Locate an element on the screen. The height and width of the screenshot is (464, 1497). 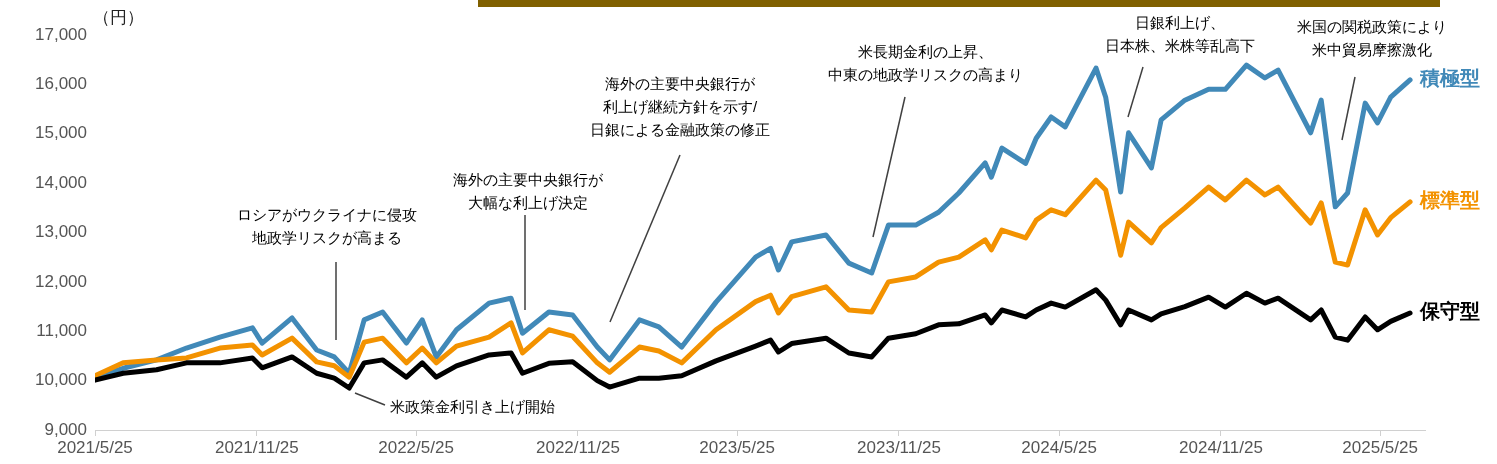
y-tick-label: 10,000 is located at coordinates (61, 380).